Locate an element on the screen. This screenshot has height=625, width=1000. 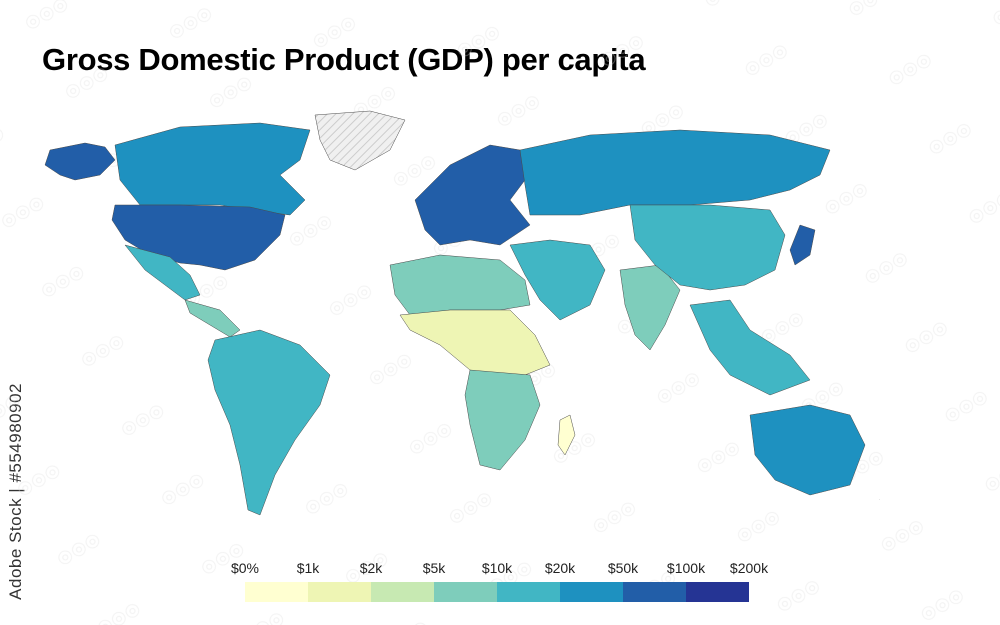
legend: $0% $1k $2k $5k $10k $20k $50k $100k $200k is located at coordinates (500, 585).